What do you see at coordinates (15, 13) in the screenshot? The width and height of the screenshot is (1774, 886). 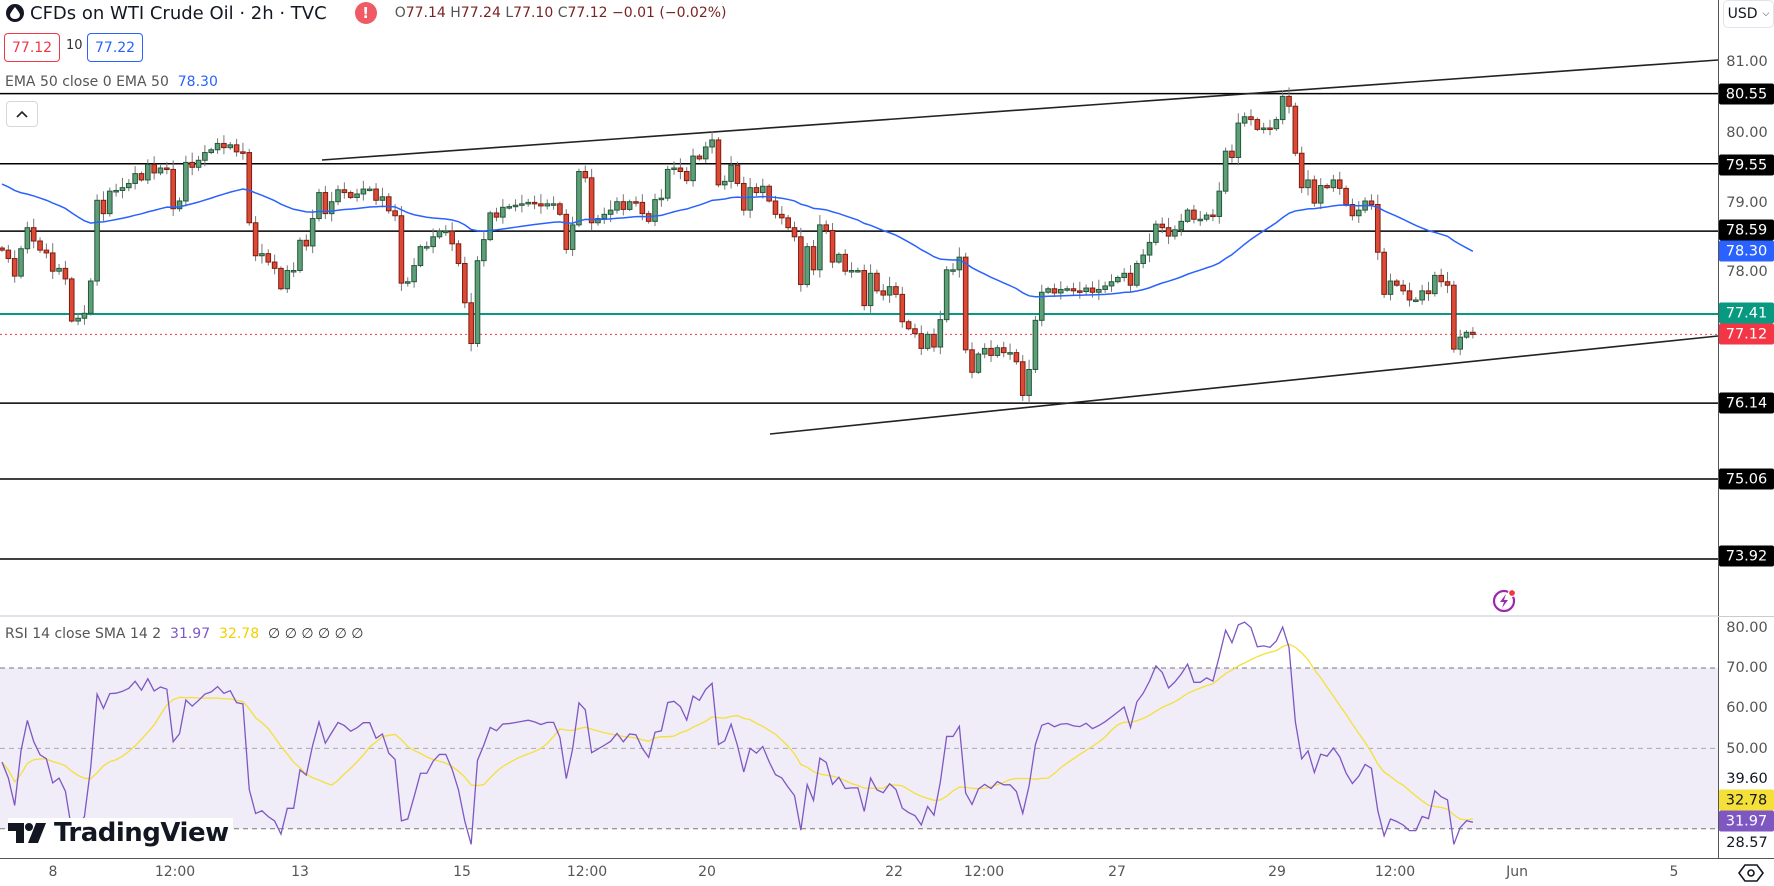 I see `oil-drop-icon` at bounding box center [15, 13].